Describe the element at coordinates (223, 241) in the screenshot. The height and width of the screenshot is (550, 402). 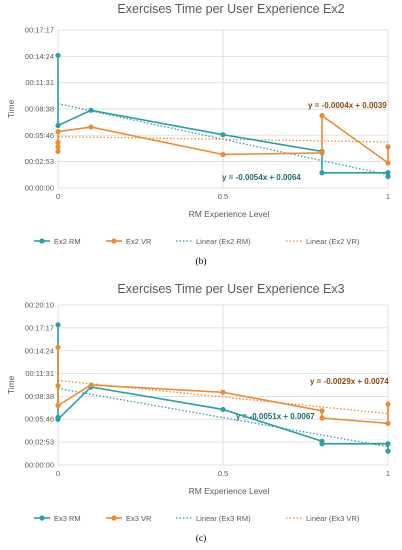
I see `legend-label: Linear (Ex2 RM)` at that location.